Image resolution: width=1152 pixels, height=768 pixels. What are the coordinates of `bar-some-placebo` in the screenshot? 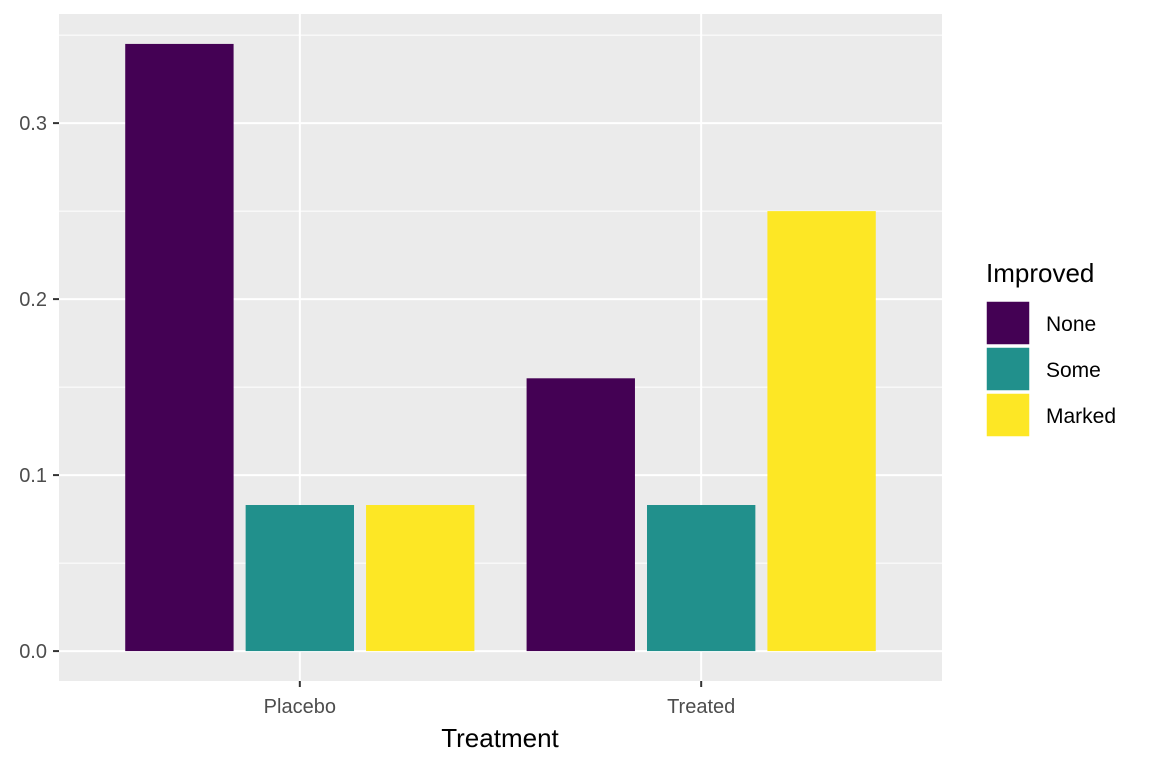 It's located at (300, 578).